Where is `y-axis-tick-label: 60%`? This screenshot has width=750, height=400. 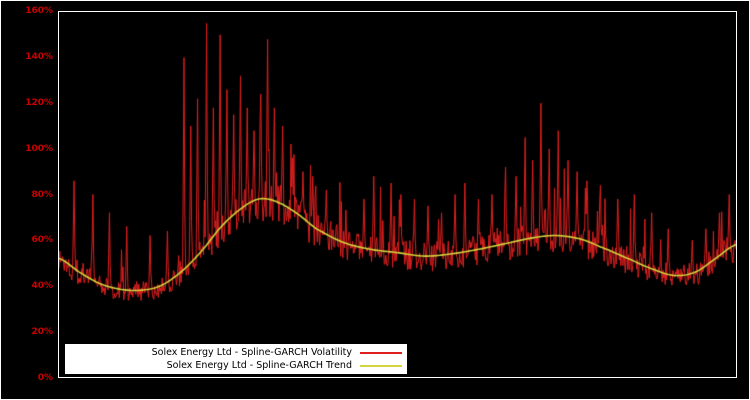 y-axis-tick-label: 60% is located at coordinates (42, 240).